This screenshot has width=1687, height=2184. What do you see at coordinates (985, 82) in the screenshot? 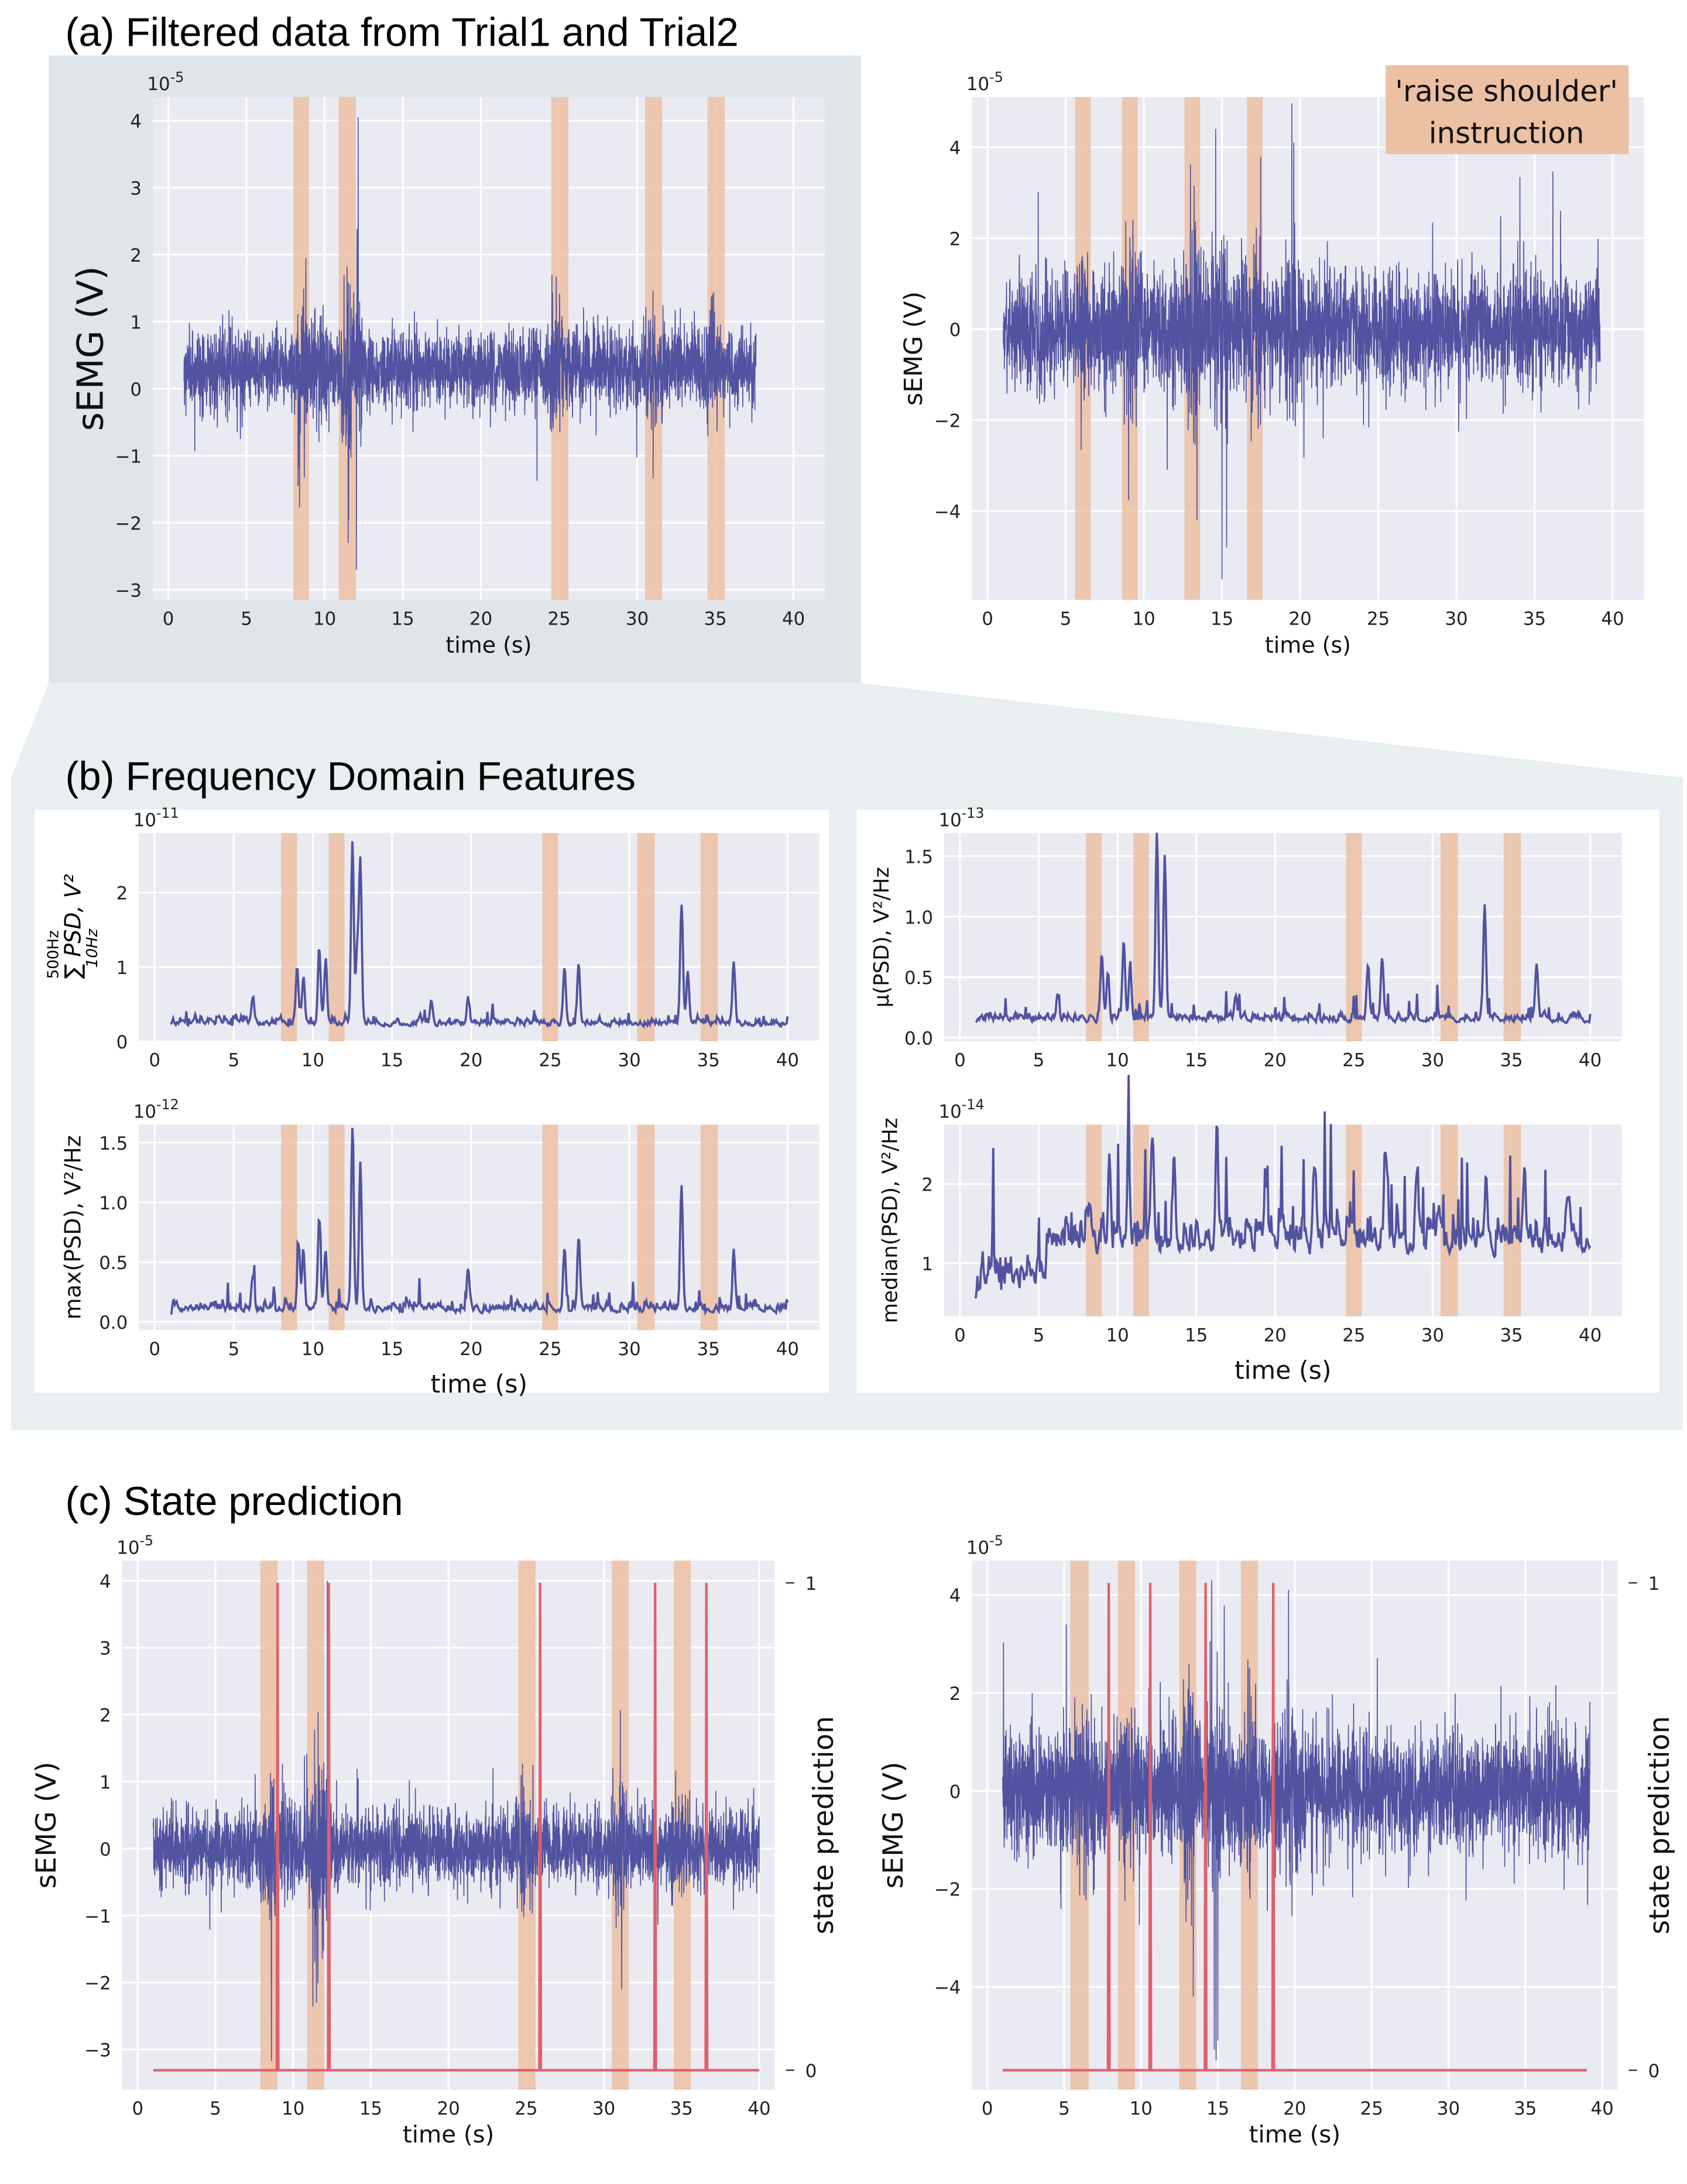
I see `axis-exponent-label: 10-5` at bounding box center [985, 82].